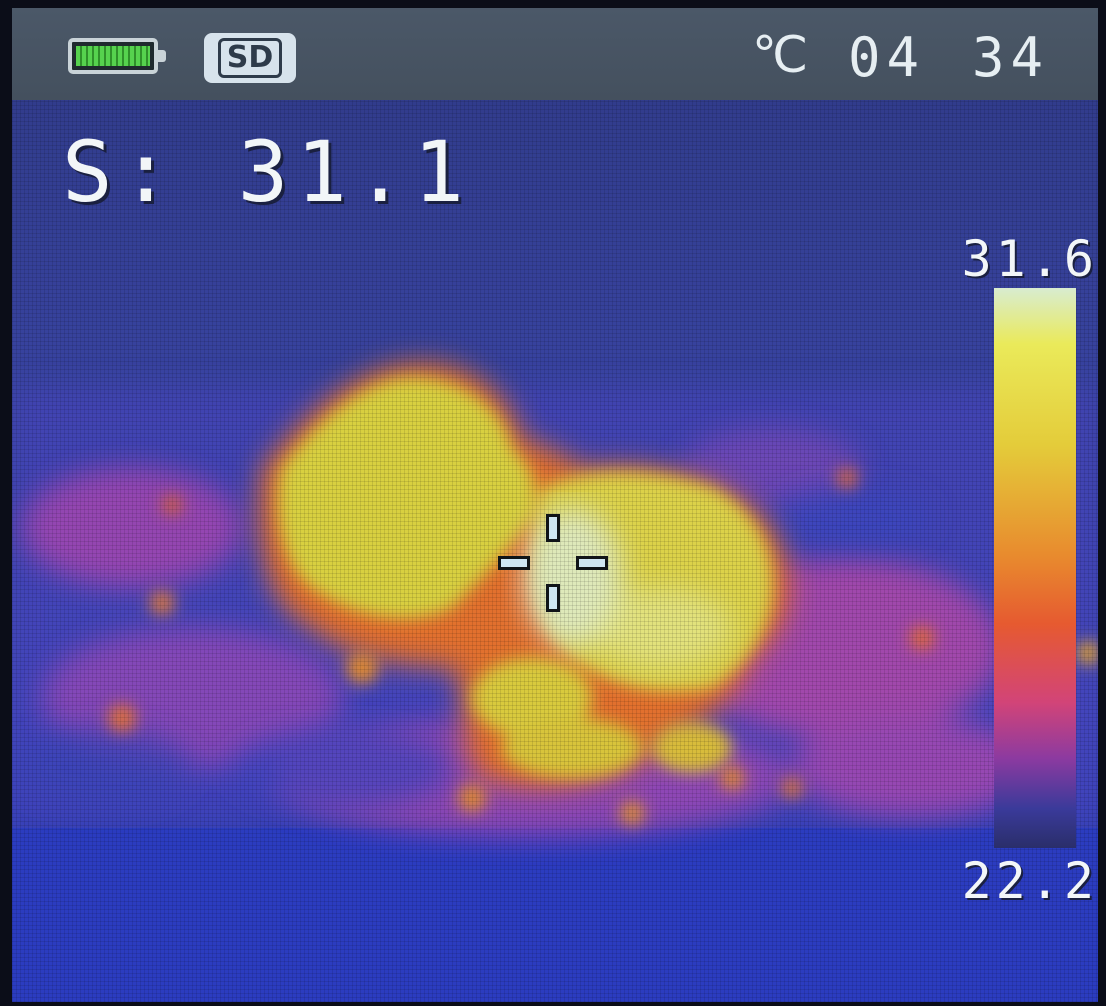 This screenshot has width=1106, height=1006. Describe the element at coordinates (1035, 568) in the screenshot. I see `color-scale-bar` at that location.